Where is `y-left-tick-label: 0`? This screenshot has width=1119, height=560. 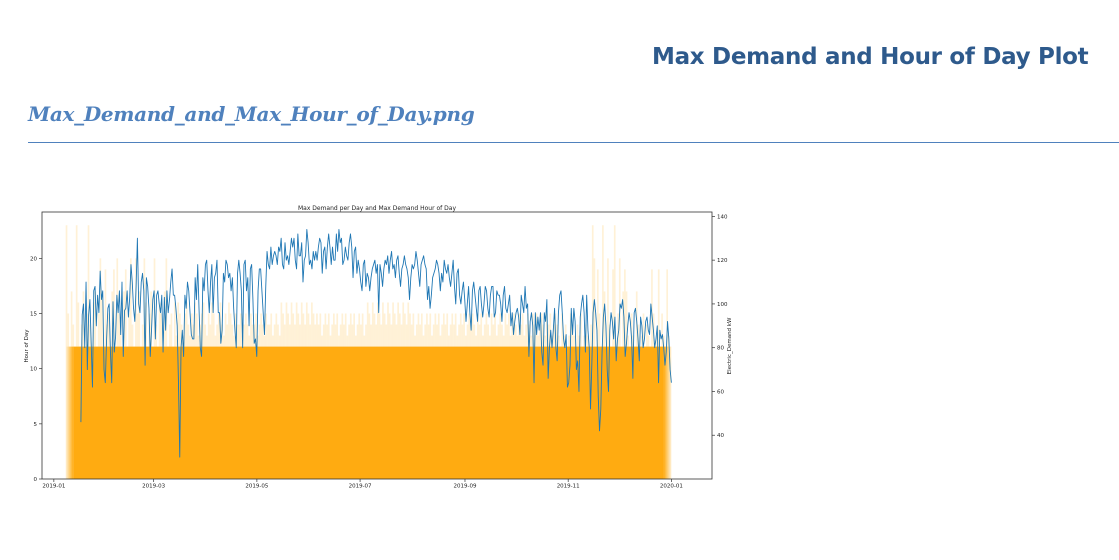
y-left-tick-label: 0 is located at coordinates (36, 480).